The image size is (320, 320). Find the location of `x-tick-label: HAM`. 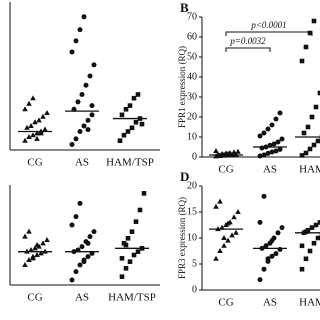

x-tick-label: HAM is located at coordinates (309, 170).